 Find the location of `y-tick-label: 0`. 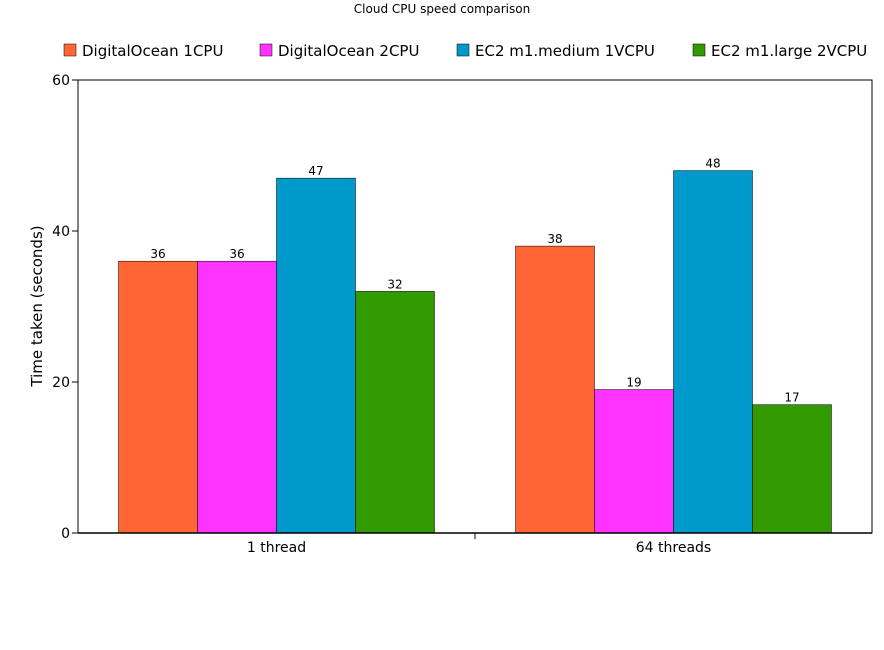

y-tick-label: 0 is located at coordinates (65, 534).